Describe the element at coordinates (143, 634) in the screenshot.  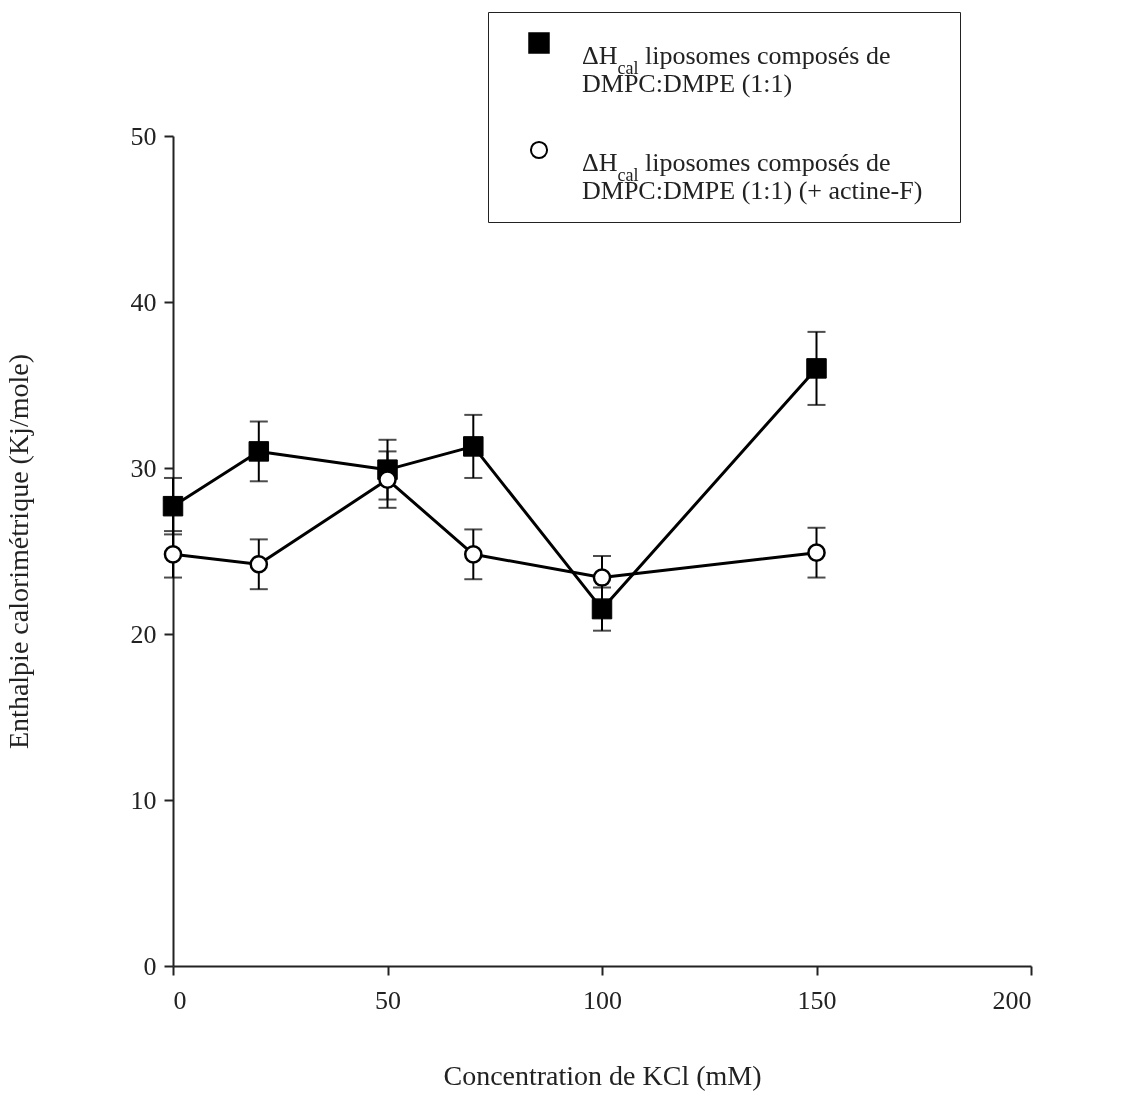
I see `y-tick-label: 20` at that location.